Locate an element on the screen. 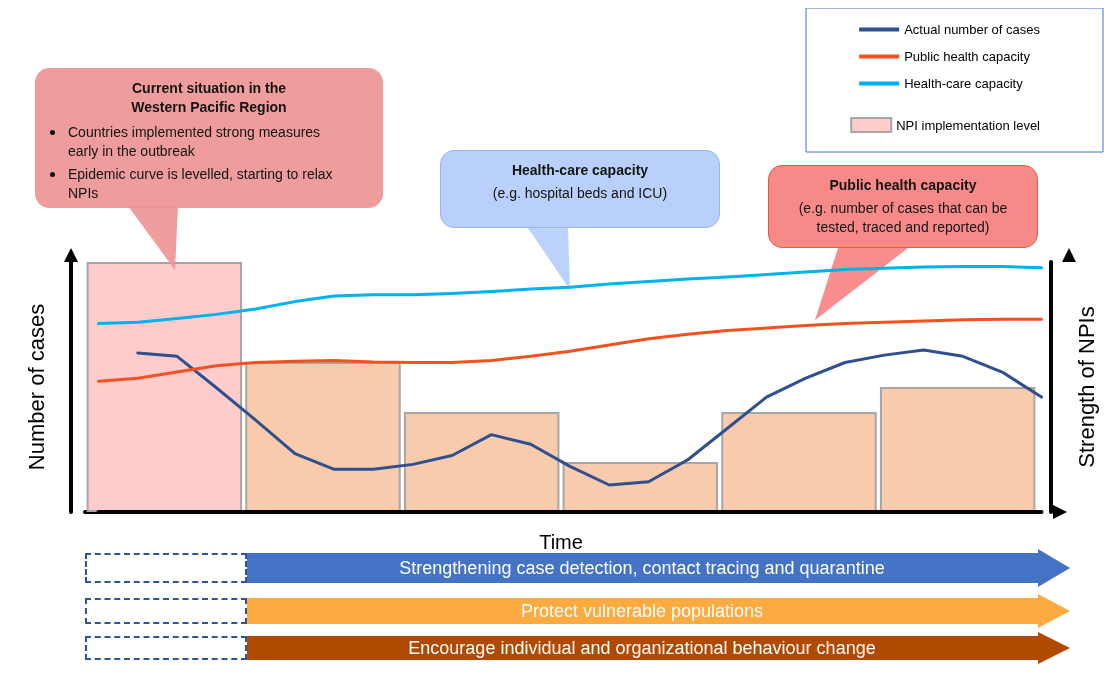 This screenshot has height=674, width=1113. arrow: Encourage individual and organizational behaviour change is located at coordinates (658, 648).